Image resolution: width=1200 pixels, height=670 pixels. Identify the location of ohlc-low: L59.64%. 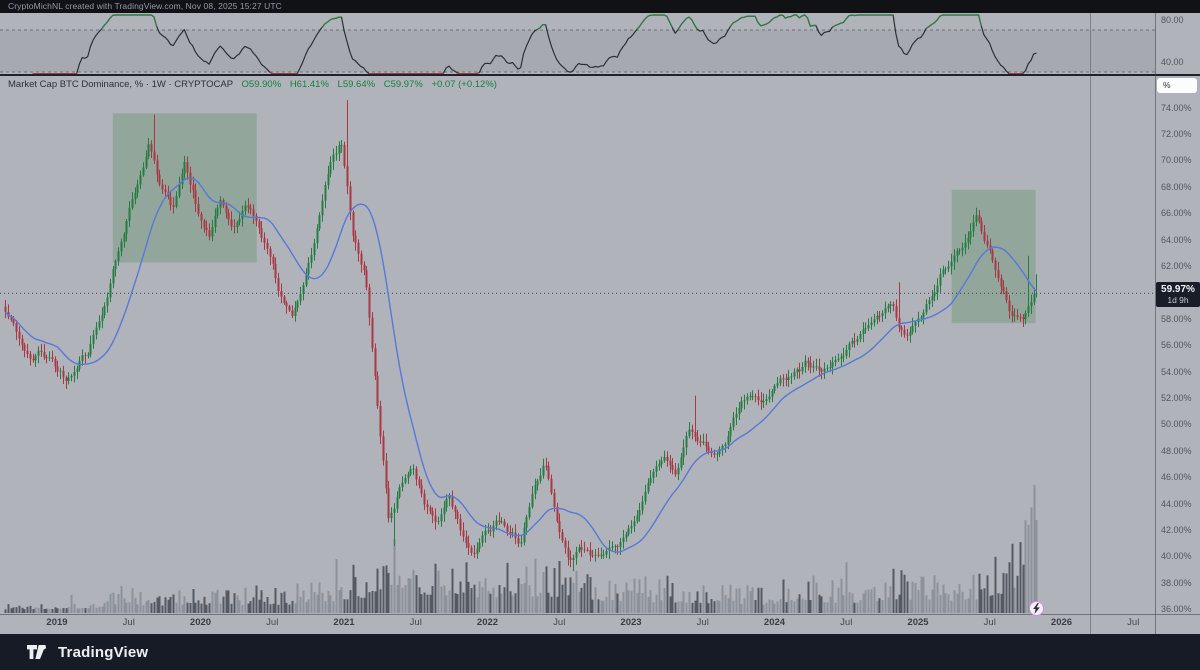
(356, 84).